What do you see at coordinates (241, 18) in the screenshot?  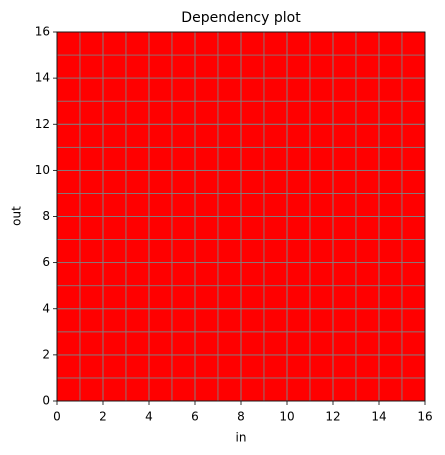 I see `chart-title: Dependency plot` at bounding box center [241, 18].